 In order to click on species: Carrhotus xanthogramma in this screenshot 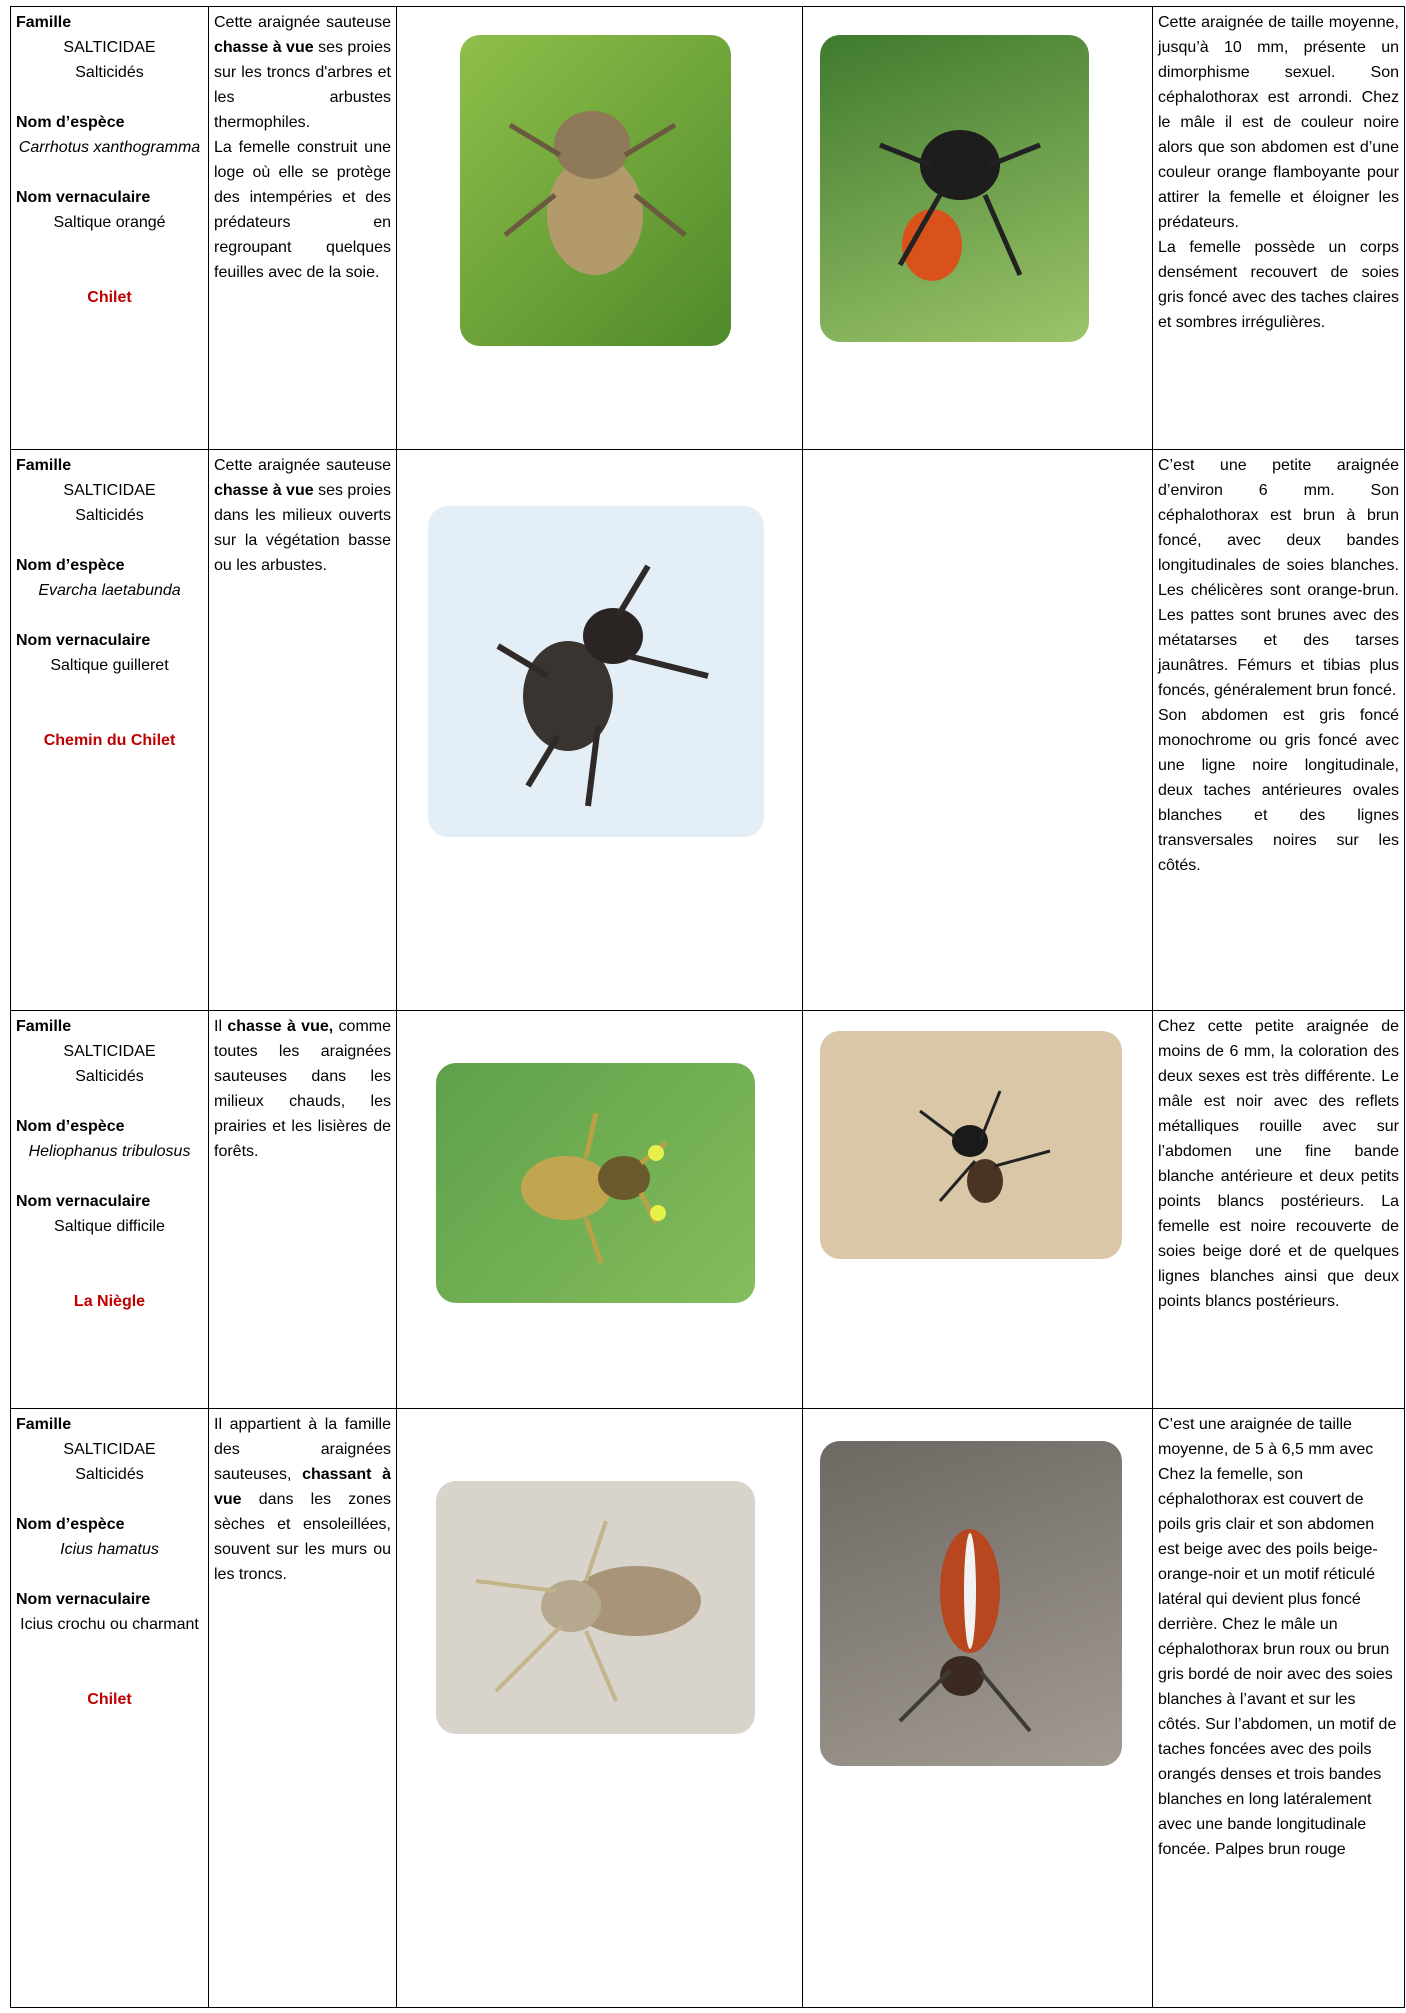, I will do `click(109, 147)`.